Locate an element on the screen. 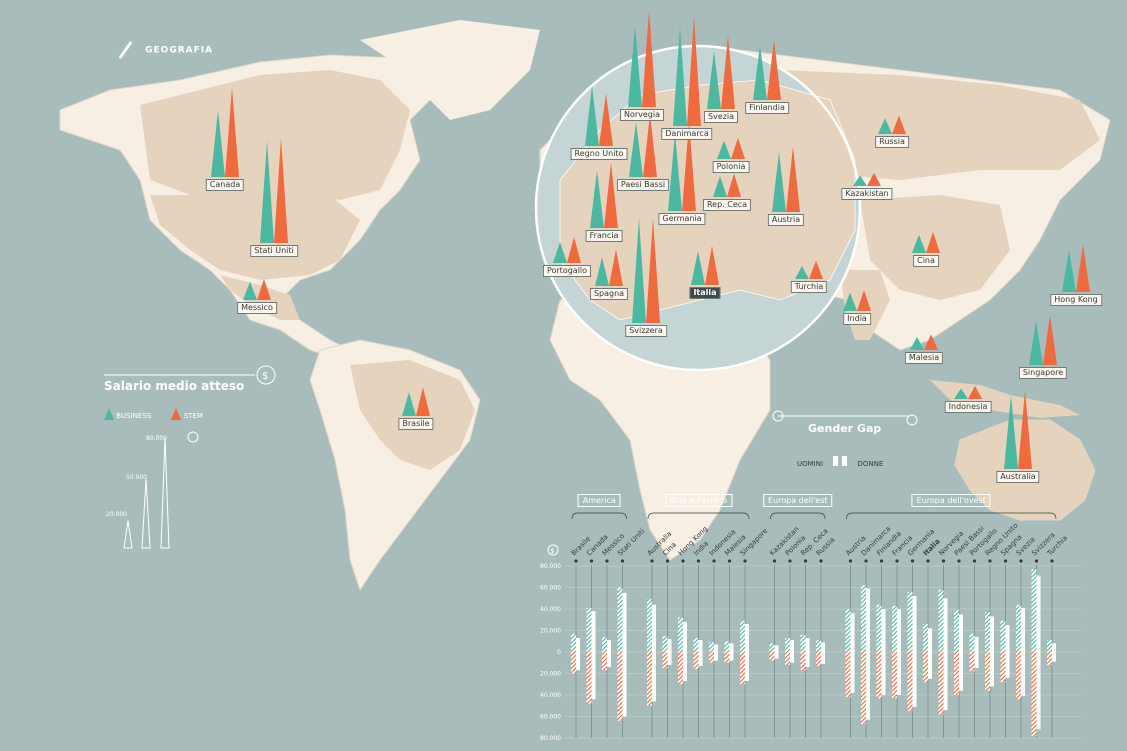  glyph-stem-turchia is located at coordinates (816, 269).